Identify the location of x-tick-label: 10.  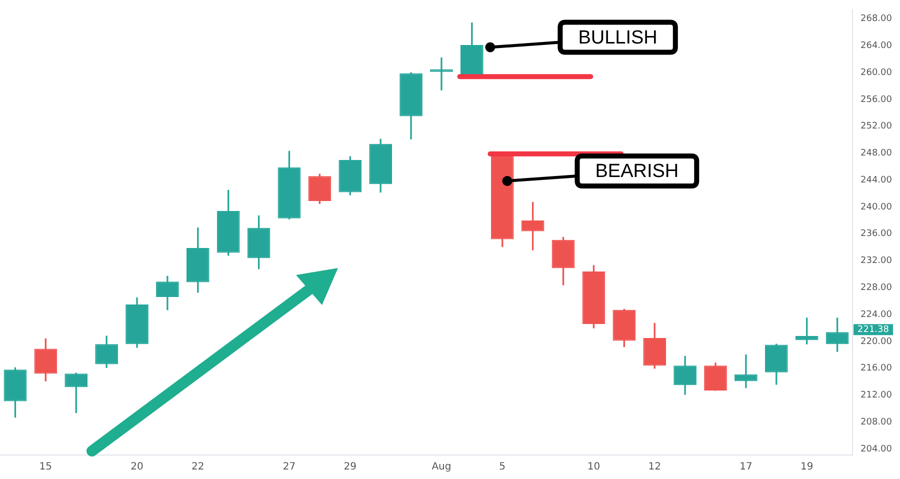
(593, 467).